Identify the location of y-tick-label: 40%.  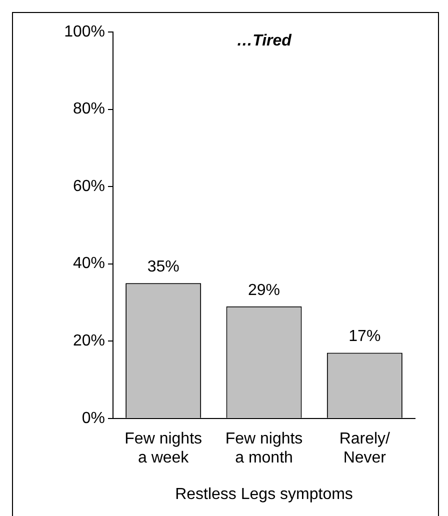
(88, 263).